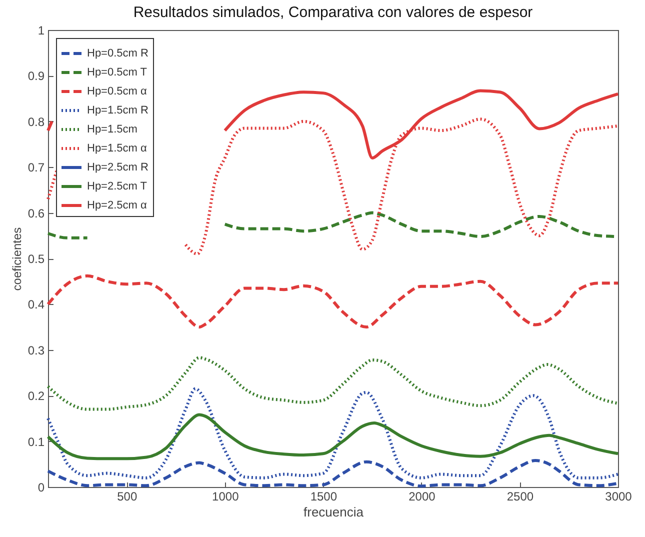 This screenshot has height=537, width=645. Describe the element at coordinates (334, 512) in the screenshot. I see `x-axis-title: frecuencia` at that location.